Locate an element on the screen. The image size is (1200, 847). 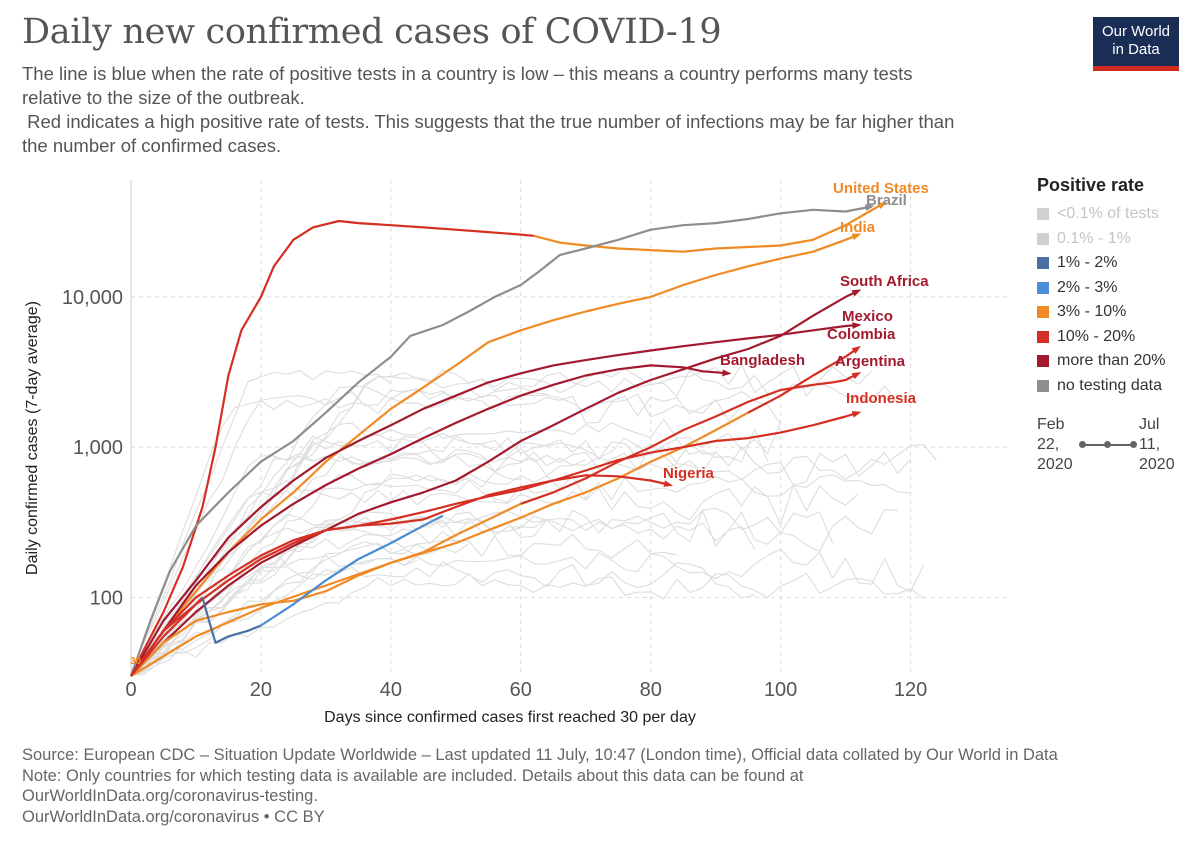
series-label: India is located at coordinates (858, 227).